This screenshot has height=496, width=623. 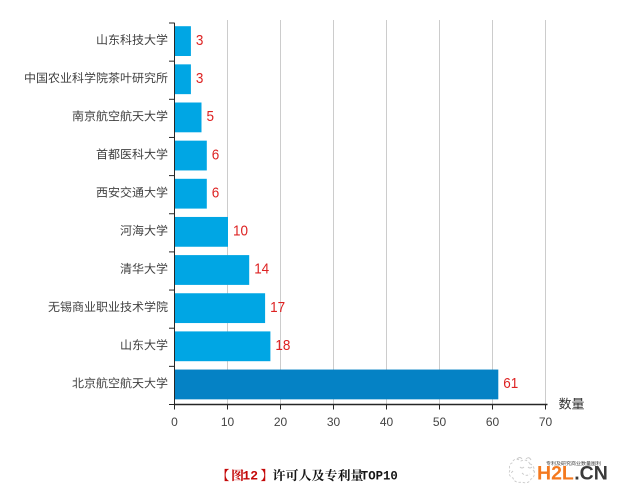 I want to click on svg-text: 60, so click(x=493, y=422).